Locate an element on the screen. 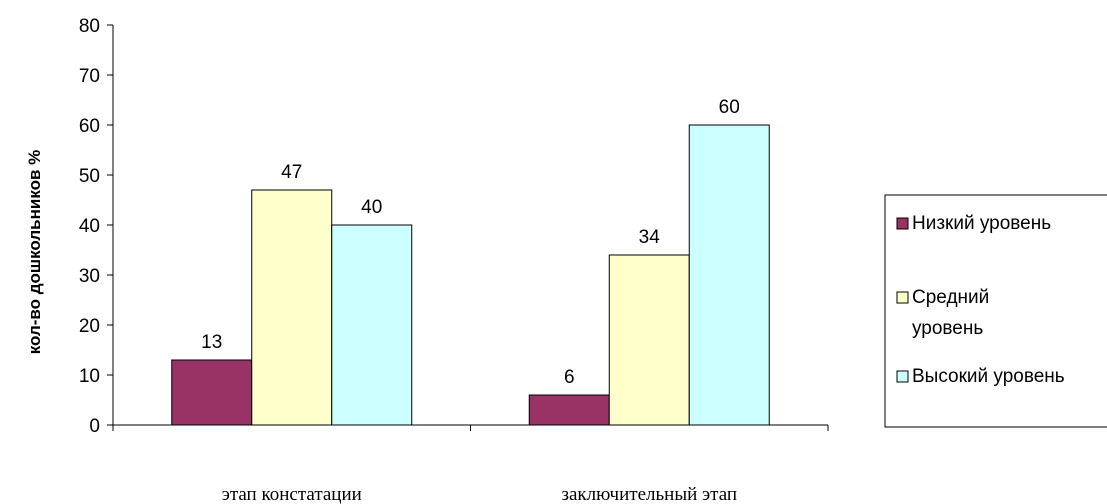 The height and width of the screenshot is (504, 1107). y-tick-label: 80 is located at coordinates (89, 26).